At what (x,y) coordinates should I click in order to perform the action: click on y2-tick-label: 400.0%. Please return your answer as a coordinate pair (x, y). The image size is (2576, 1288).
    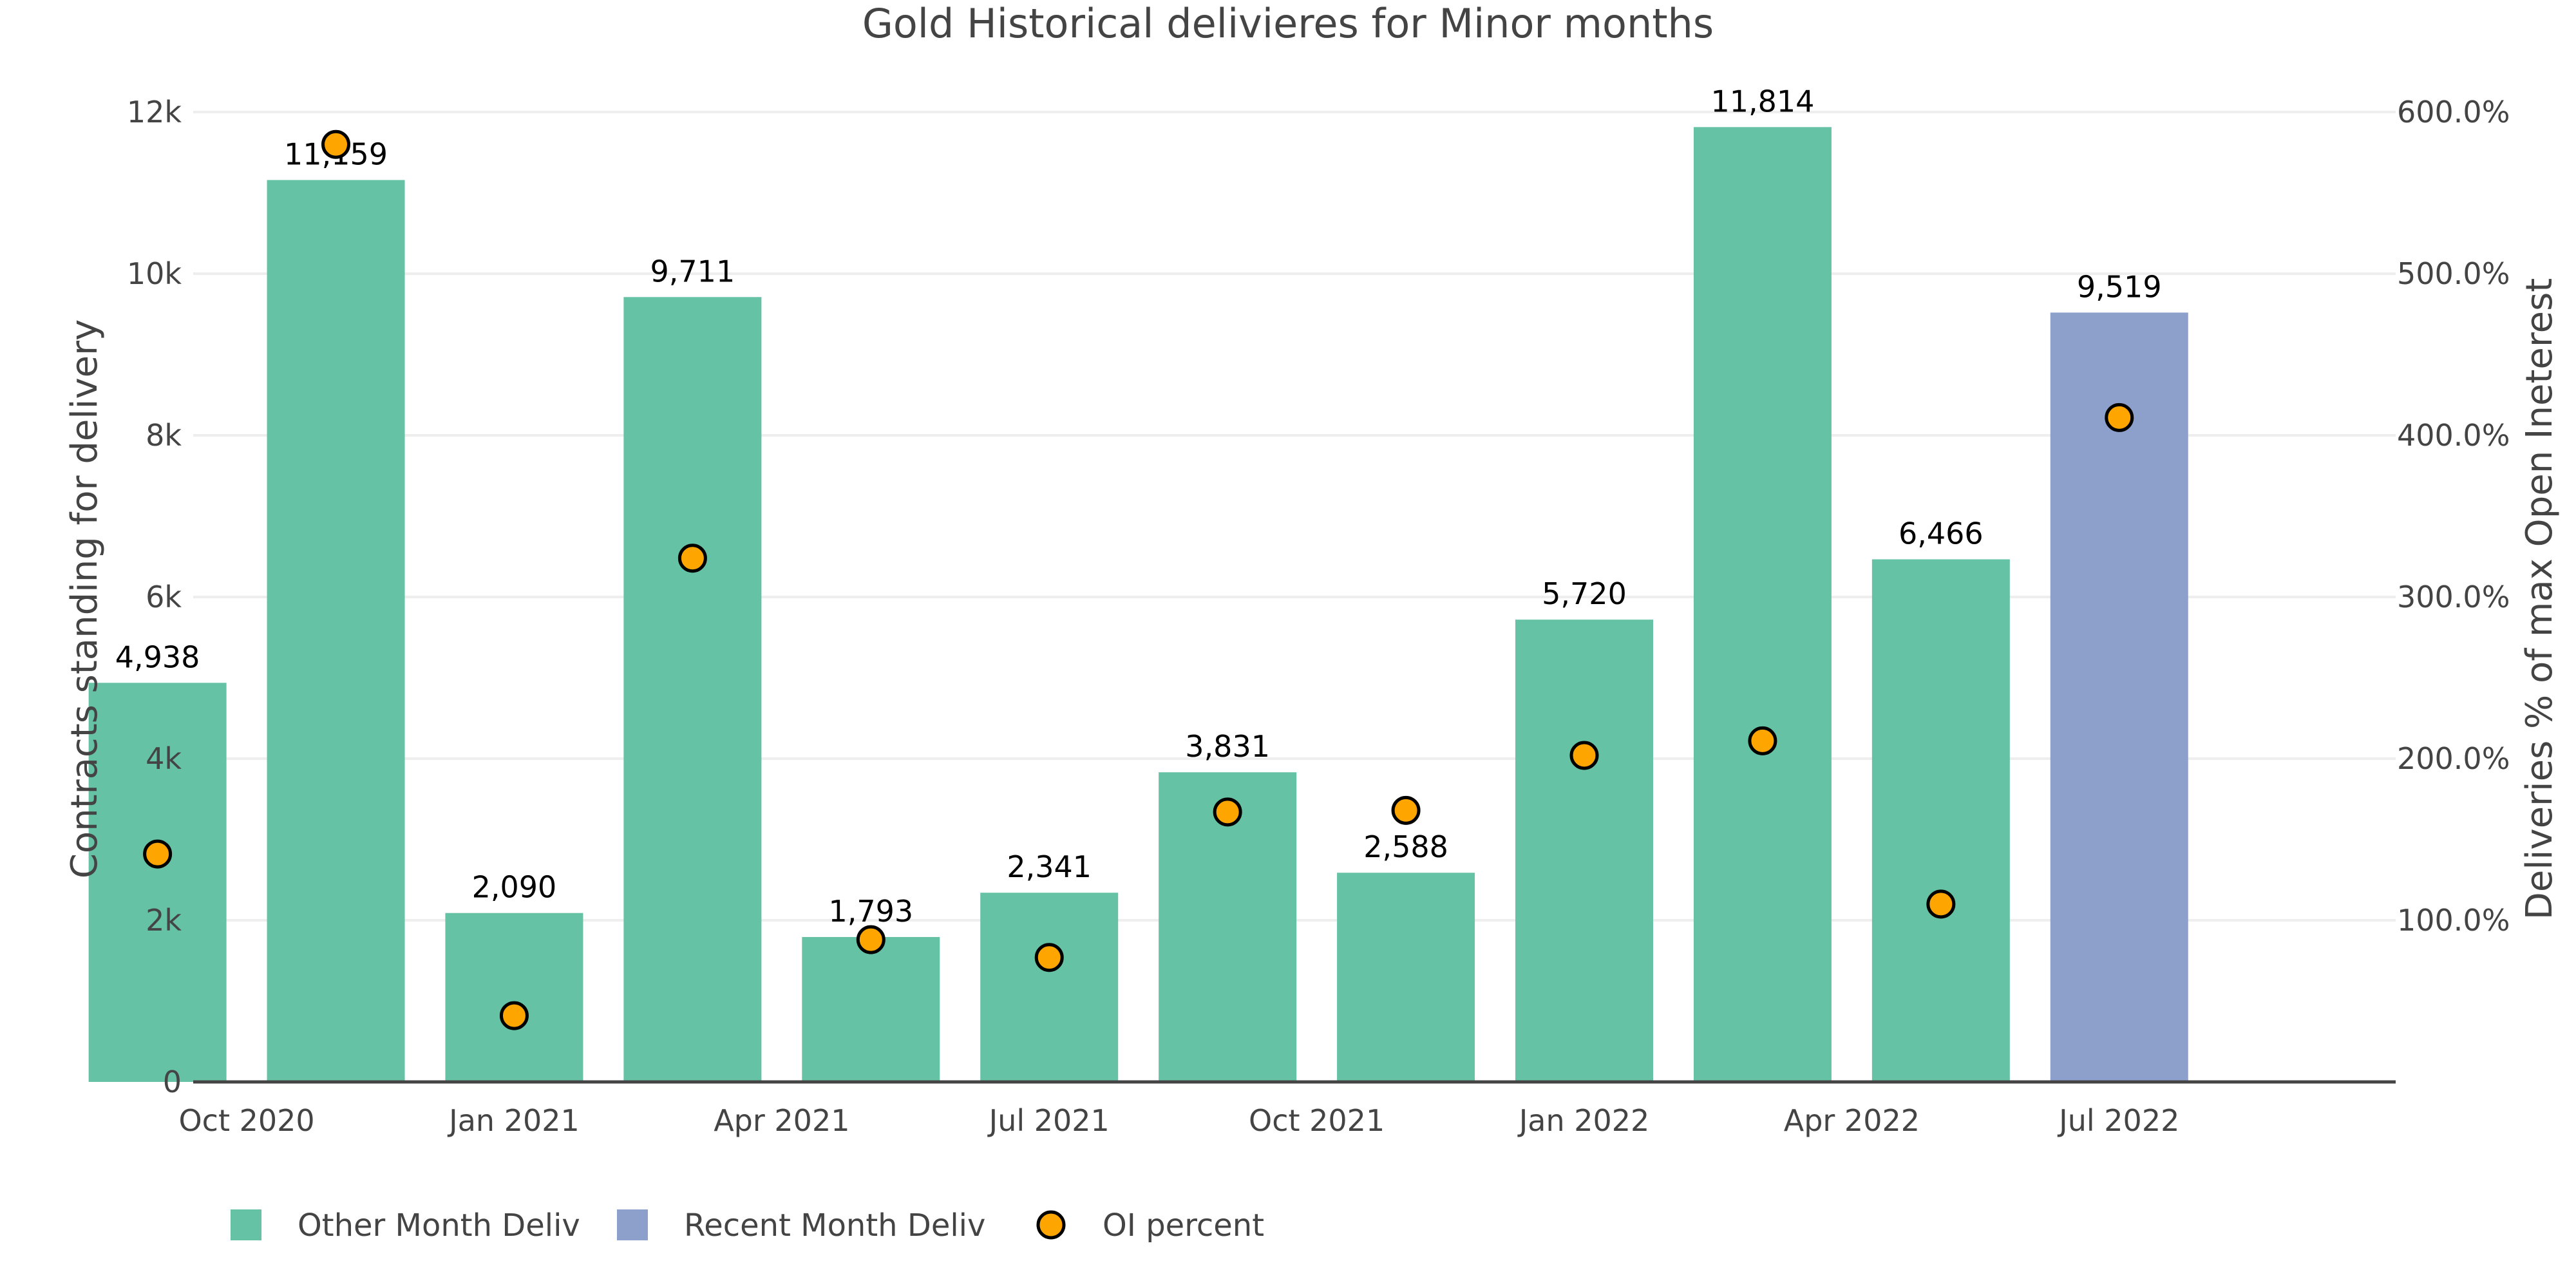
    Looking at the image, I should click on (2454, 435).